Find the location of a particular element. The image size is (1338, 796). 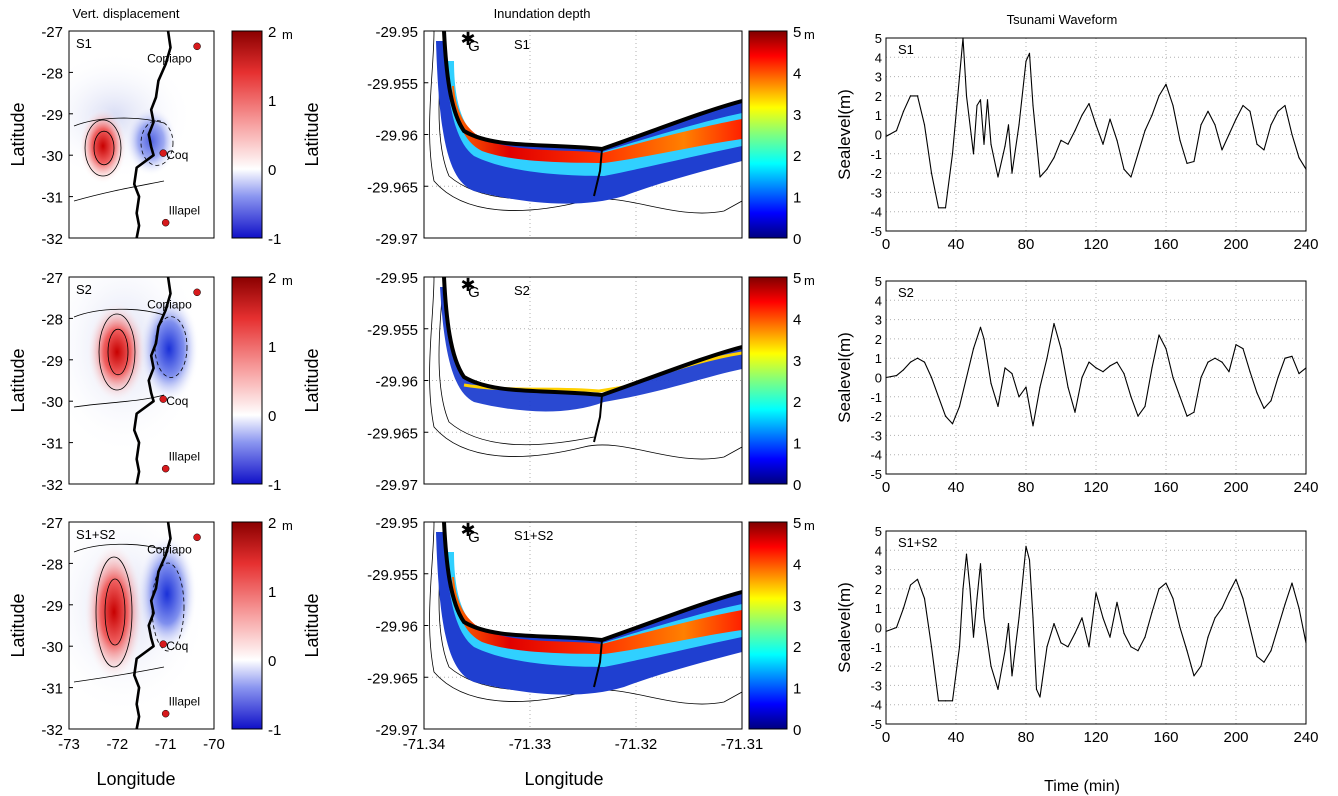

y-tick-label: -32 is located at coordinates (52, 485).